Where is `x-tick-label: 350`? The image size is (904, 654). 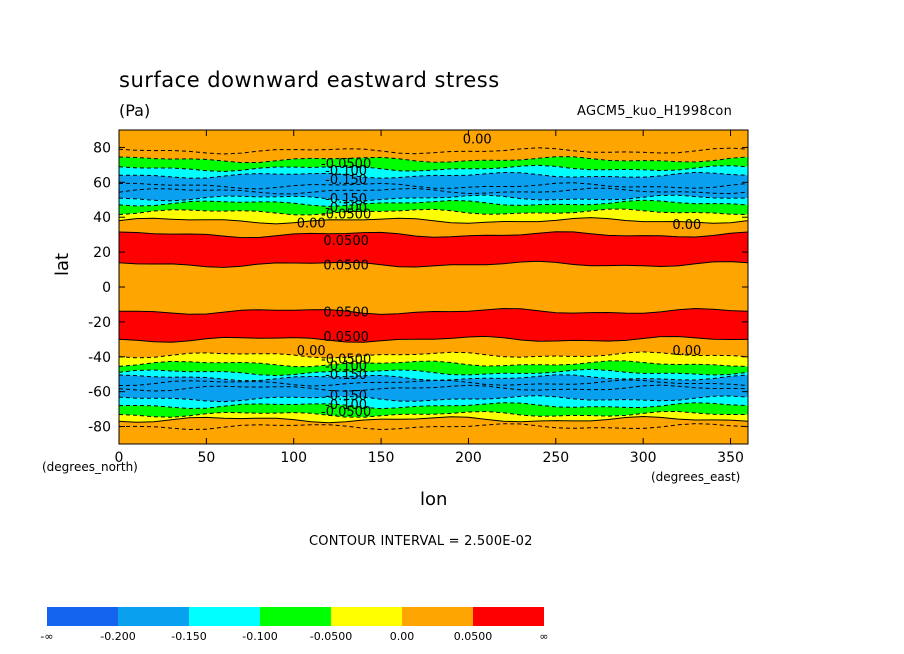
x-tick-label: 350 is located at coordinates (730, 458).